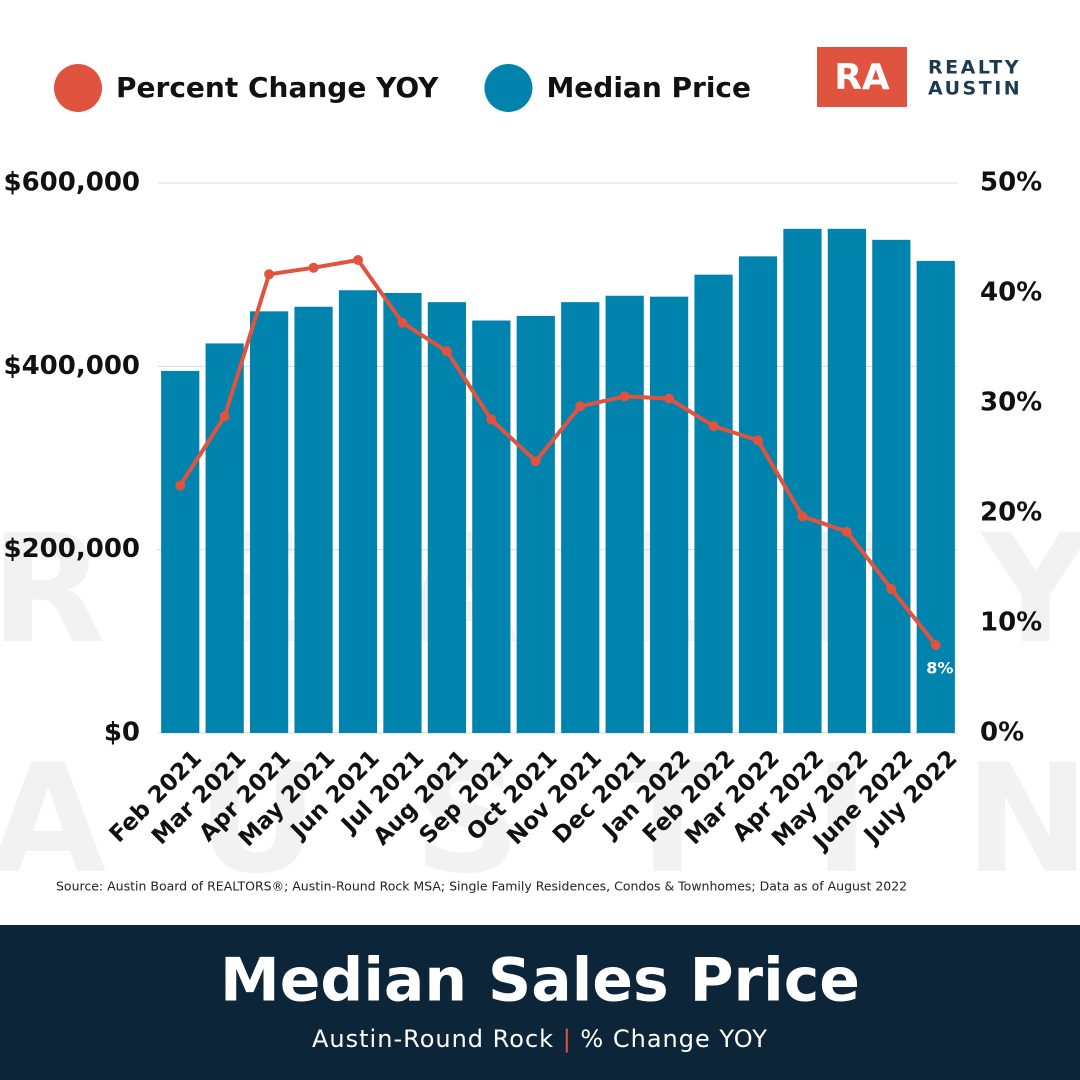  What do you see at coordinates (277, 87) in the screenshot?
I see `legend-label: Percent Change YOY` at bounding box center [277, 87].